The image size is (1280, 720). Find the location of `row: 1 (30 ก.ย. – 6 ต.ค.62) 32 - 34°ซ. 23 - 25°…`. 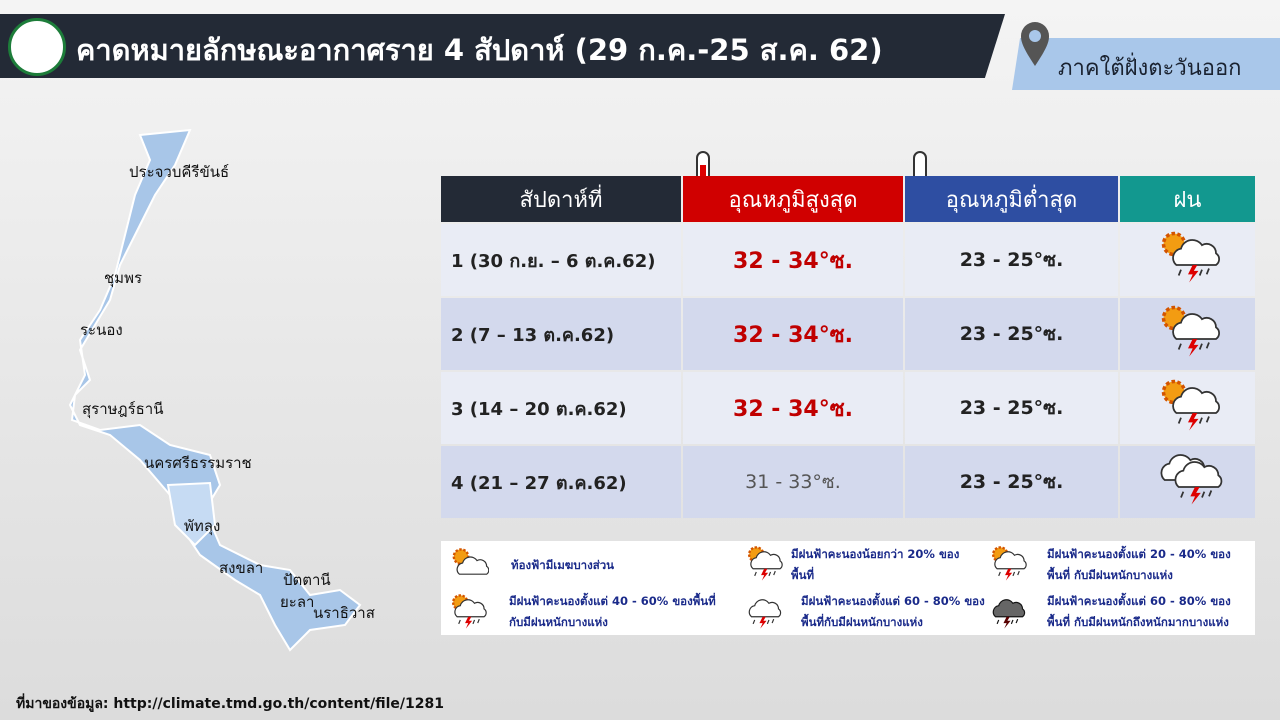

row: 1 (30 ก.ย. – 6 ต.ค.62) 32 - 34°ซ. 23 - 25°… is located at coordinates (848, 260).